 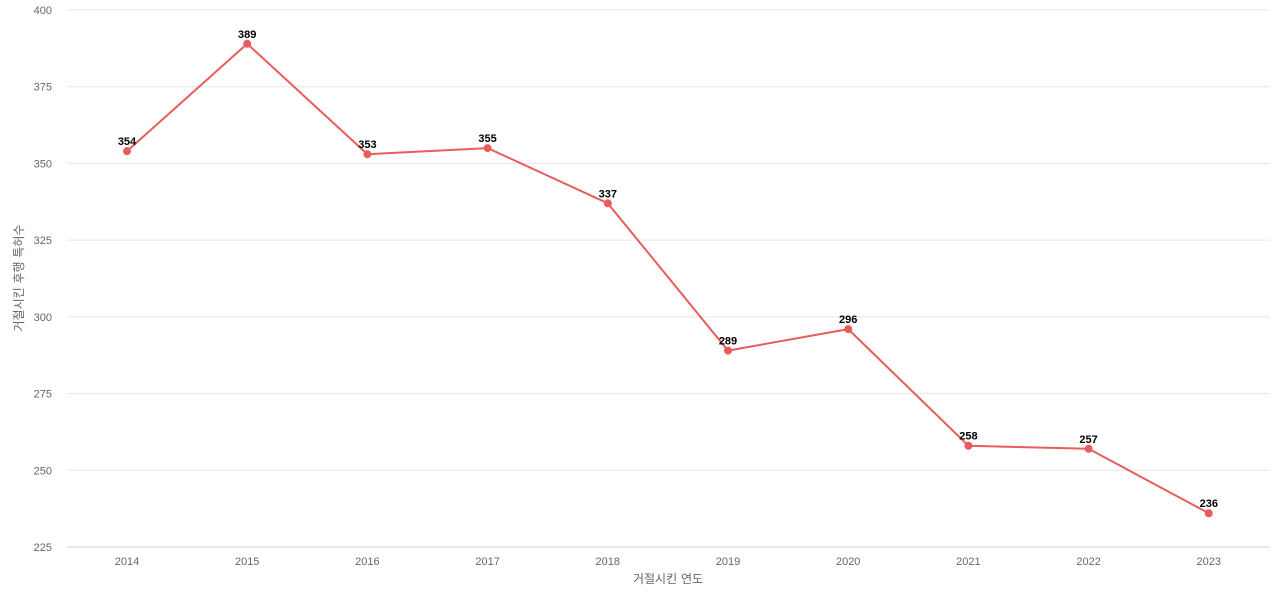 I want to click on y-tick-label: 275, so click(x=43, y=395).